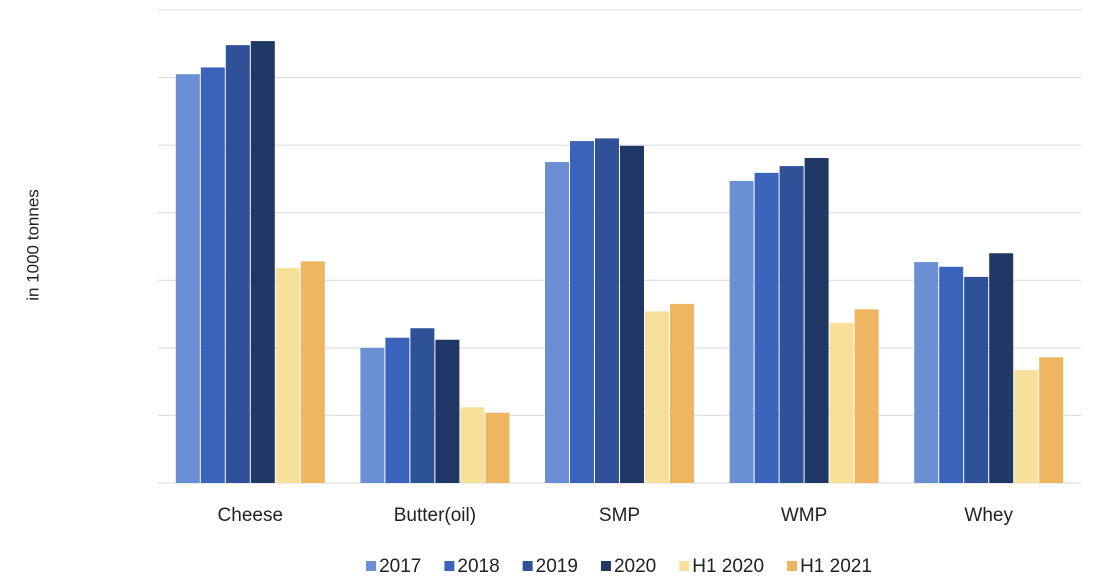 This screenshot has width=1109, height=576. Describe the element at coordinates (728, 566) in the screenshot. I see `legend-label: H1 2020` at that location.